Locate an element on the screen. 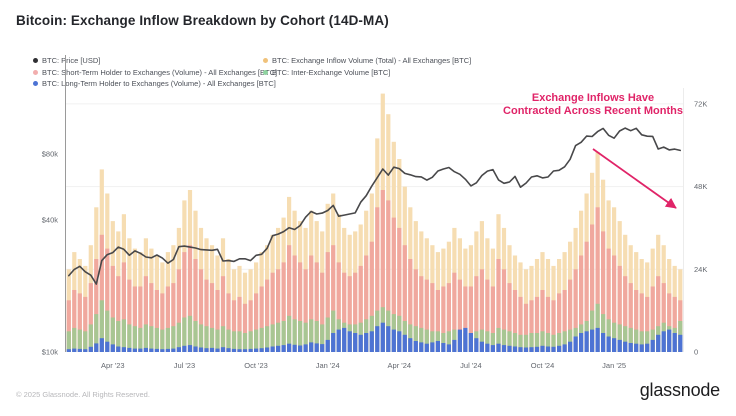 The image size is (736, 416). annotation-arrow-icon is located at coordinates (634, 178).